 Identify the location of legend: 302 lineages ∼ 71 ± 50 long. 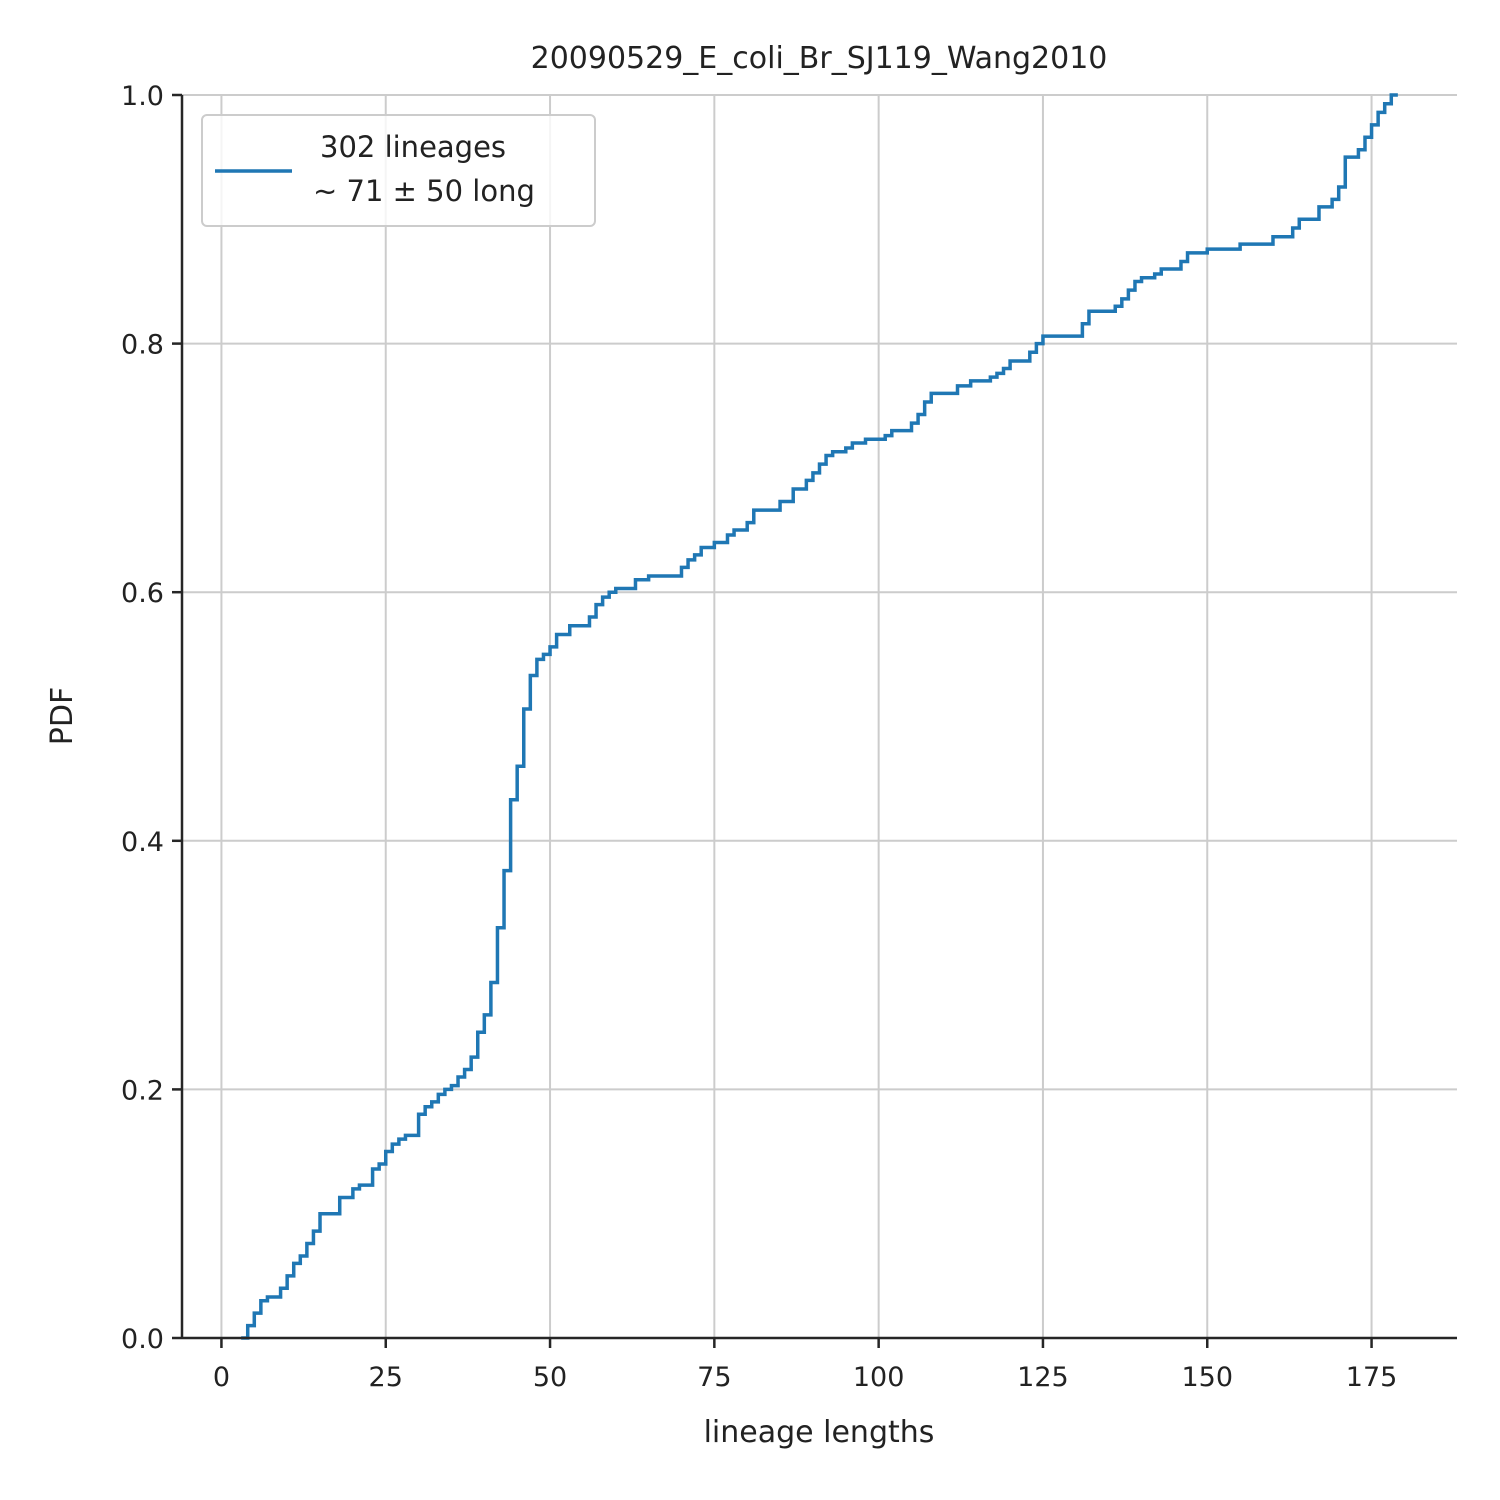
(398, 170).